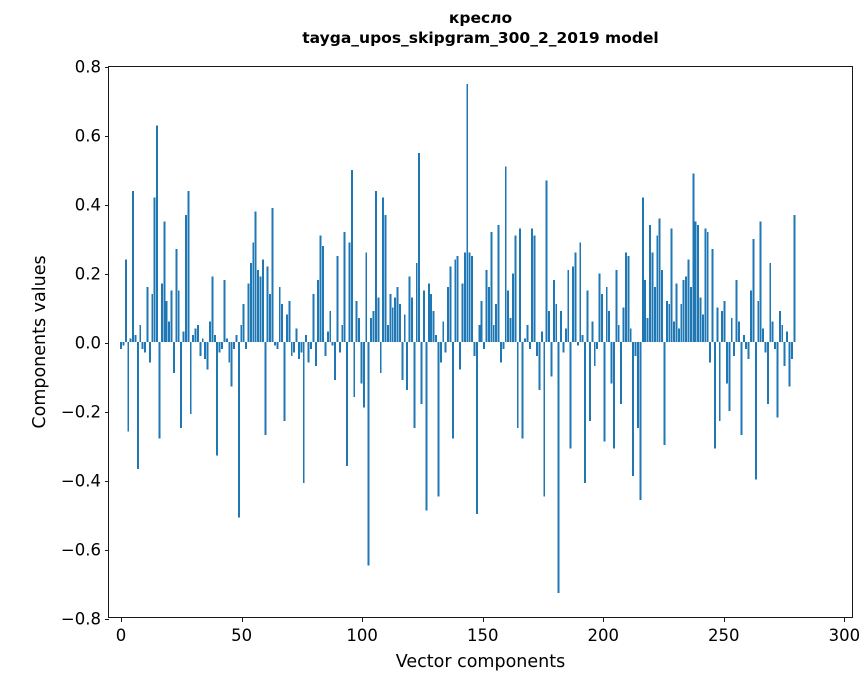  Describe the element at coordinates (80, 550) in the screenshot. I see `y-tick-label: −0.6` at that location.